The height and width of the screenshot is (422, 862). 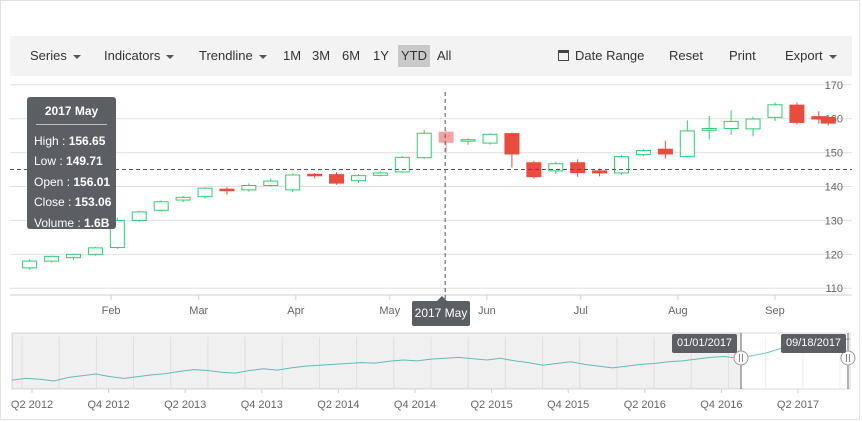 I want to click on print-button: Print, so click(x=742, y=55).